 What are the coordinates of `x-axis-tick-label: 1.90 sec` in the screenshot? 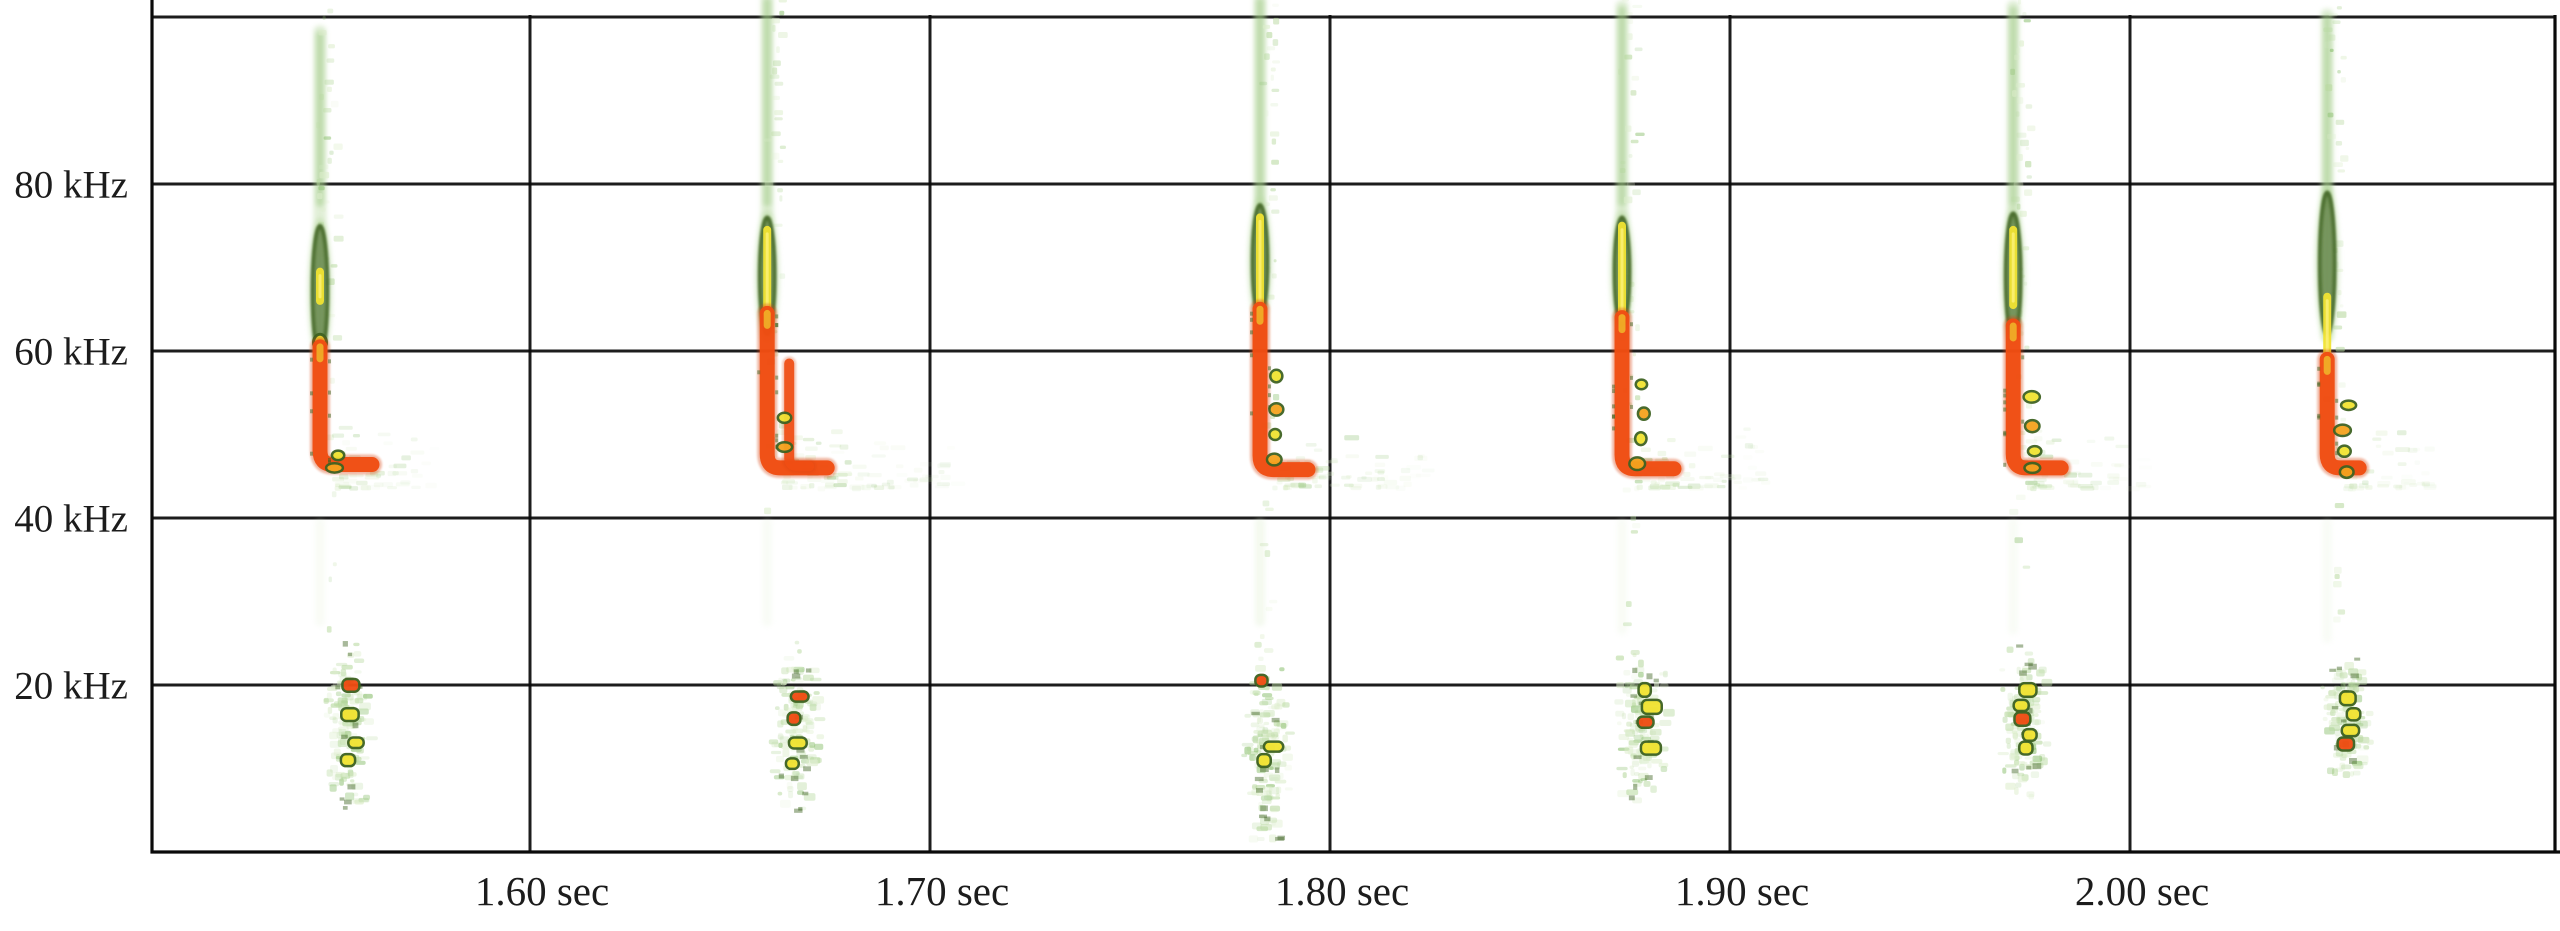 It's located at (1742, 891).